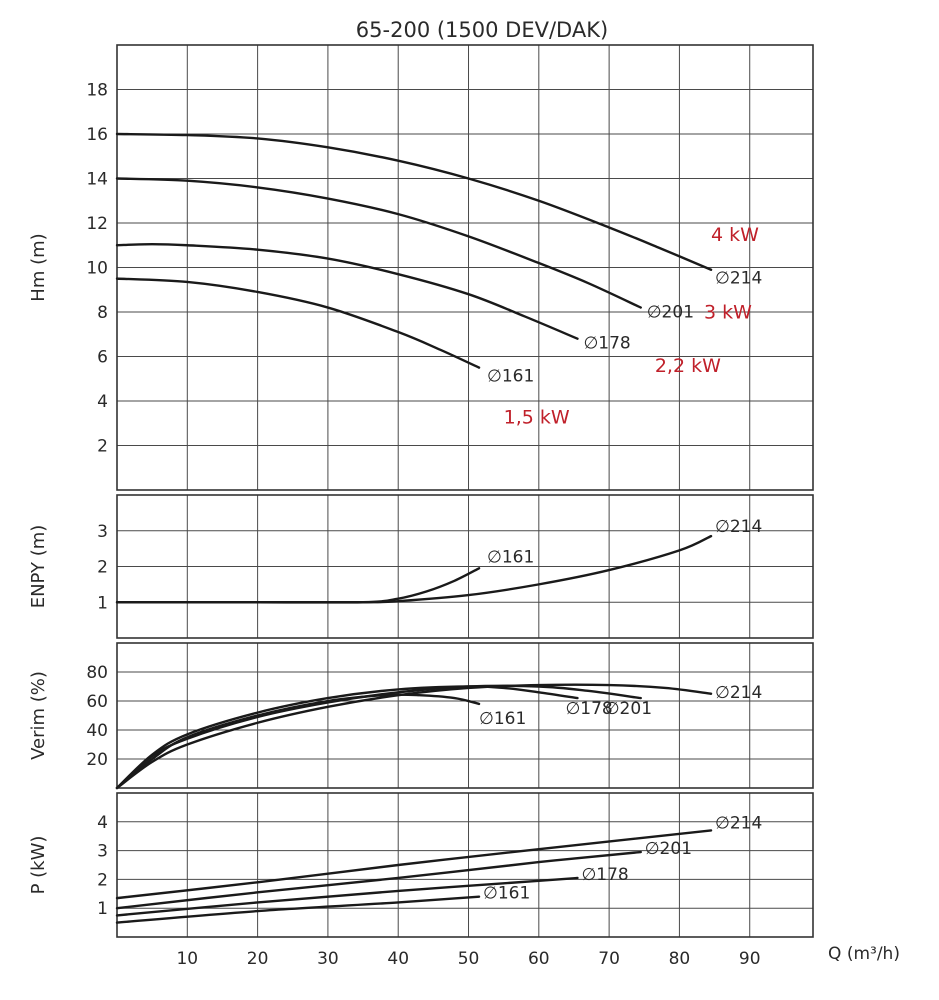 This screenshot has width=939, height=1000. I want to click on x-tick-label: 70, so click(609, 959).